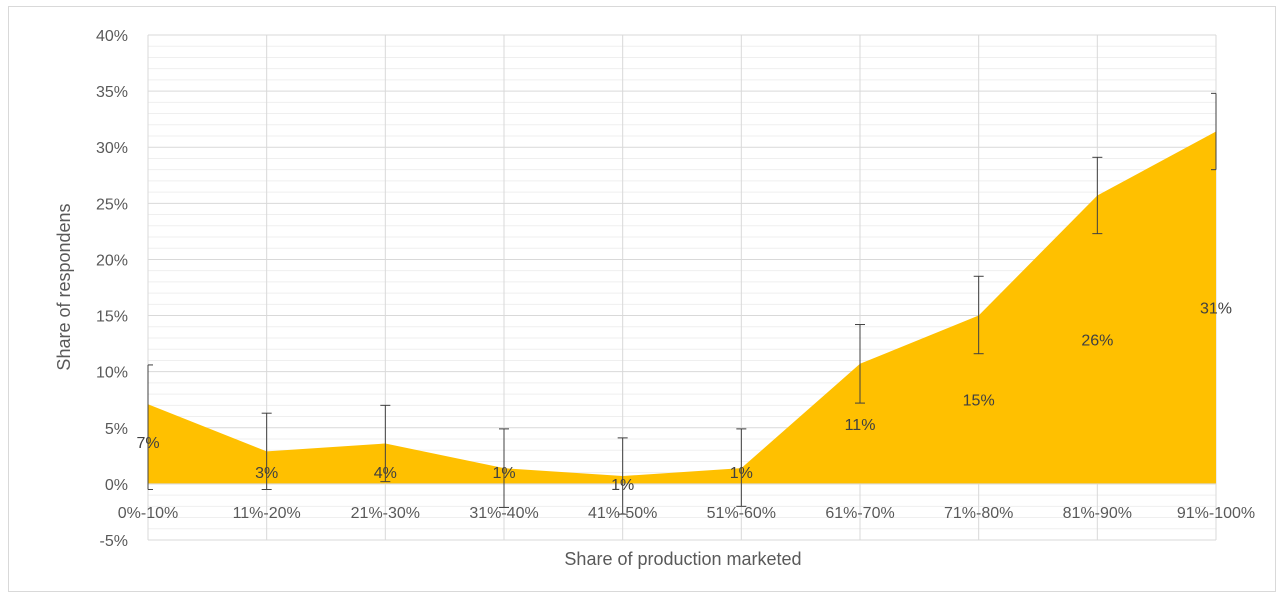 The height and width of the screenshot is (596, 1285). I want to click on y-tick-label: 40%, so click(112, 36).